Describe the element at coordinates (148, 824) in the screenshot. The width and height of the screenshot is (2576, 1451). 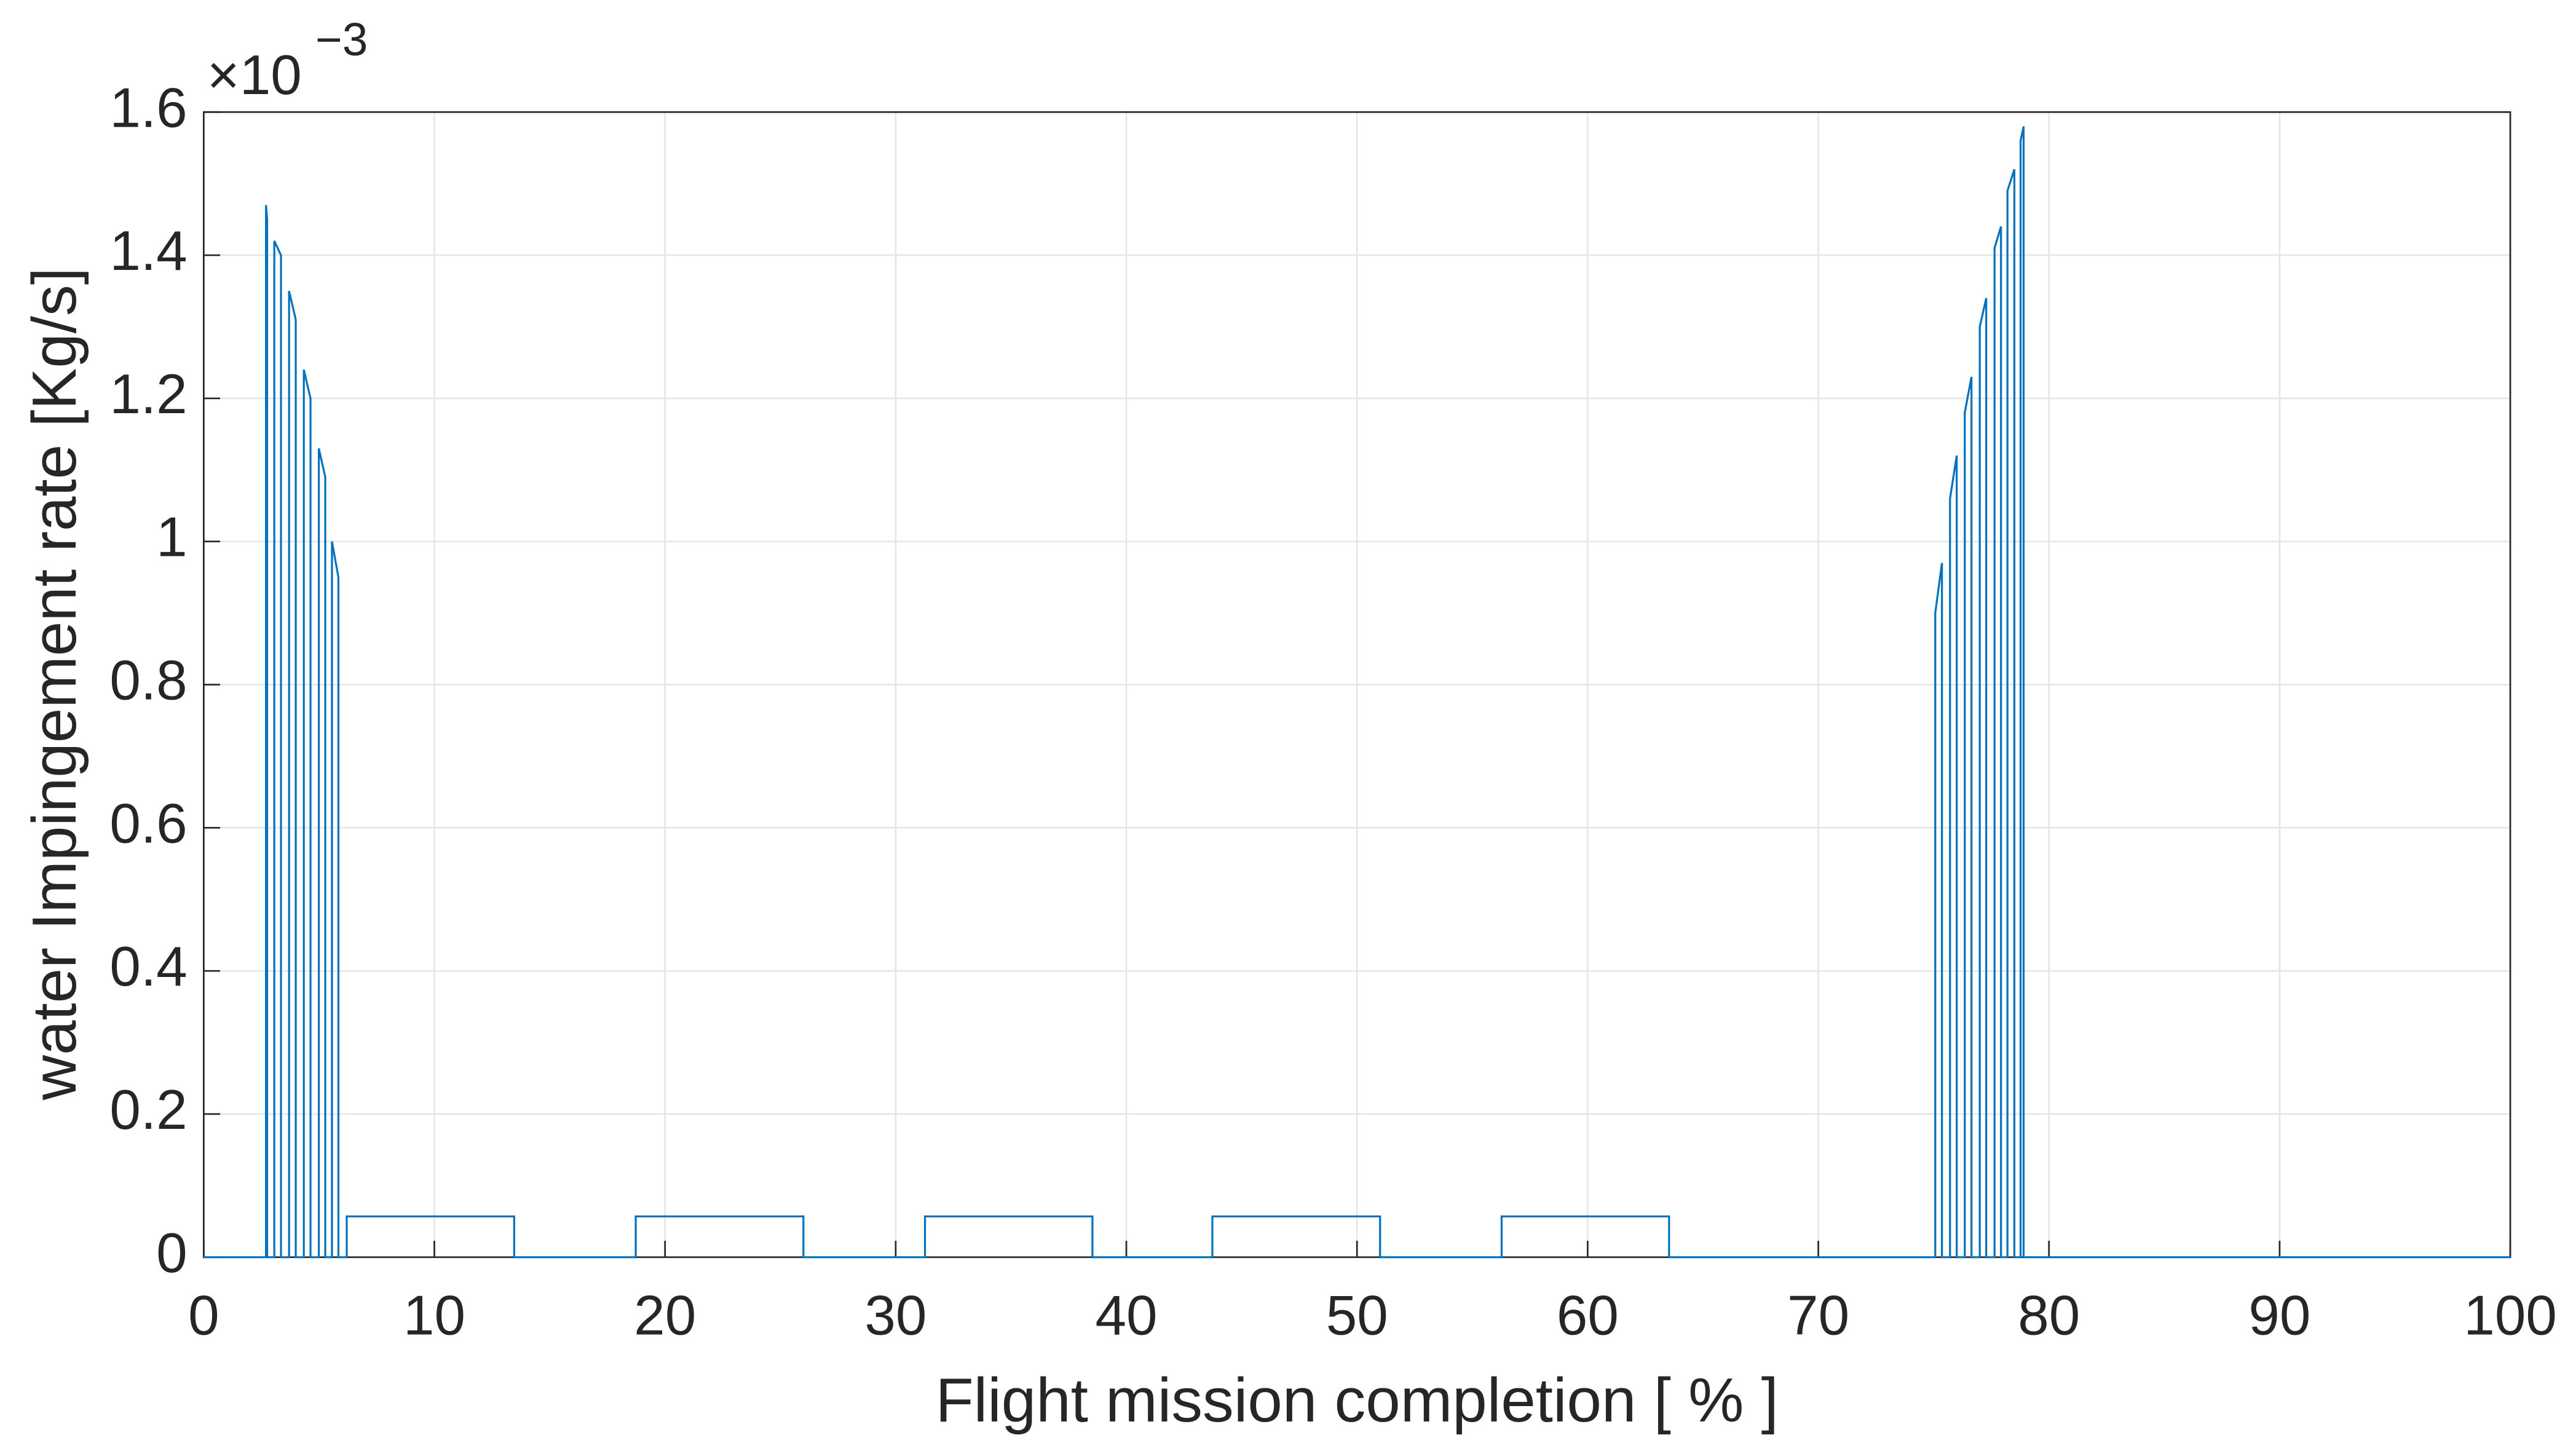
I see `y-tick-label: 0.6` at that location.